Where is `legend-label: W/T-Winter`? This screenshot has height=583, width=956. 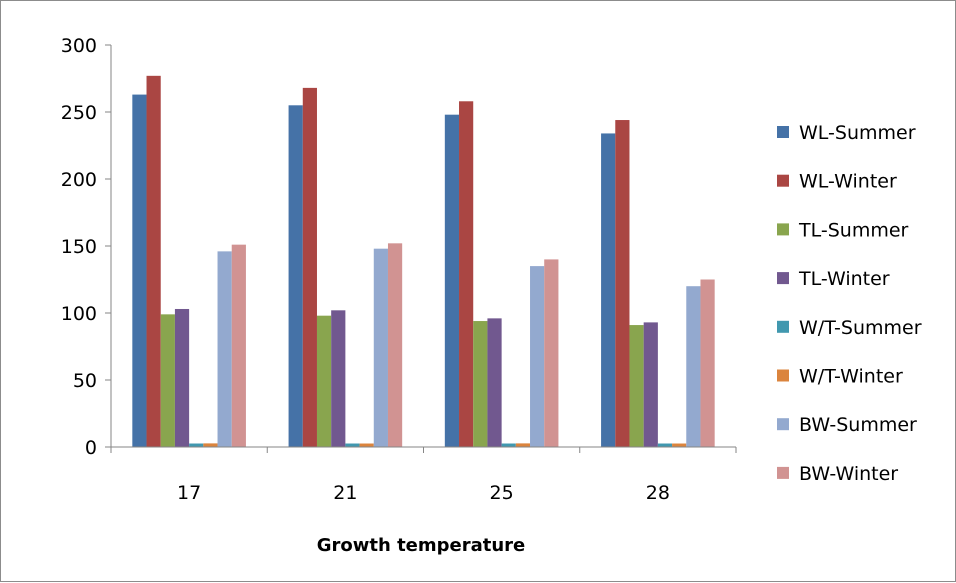
legend-label: W/T-Winter is located at coordinates (851, 377).